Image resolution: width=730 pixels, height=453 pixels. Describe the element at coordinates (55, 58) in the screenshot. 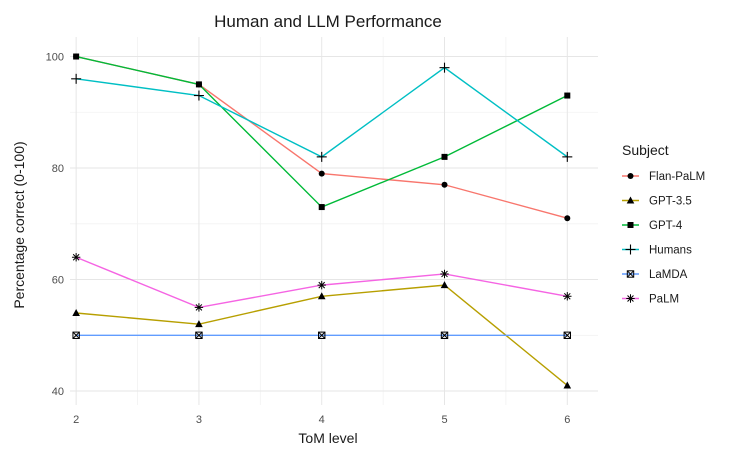

I see `y-tick-label: 100` at that location.